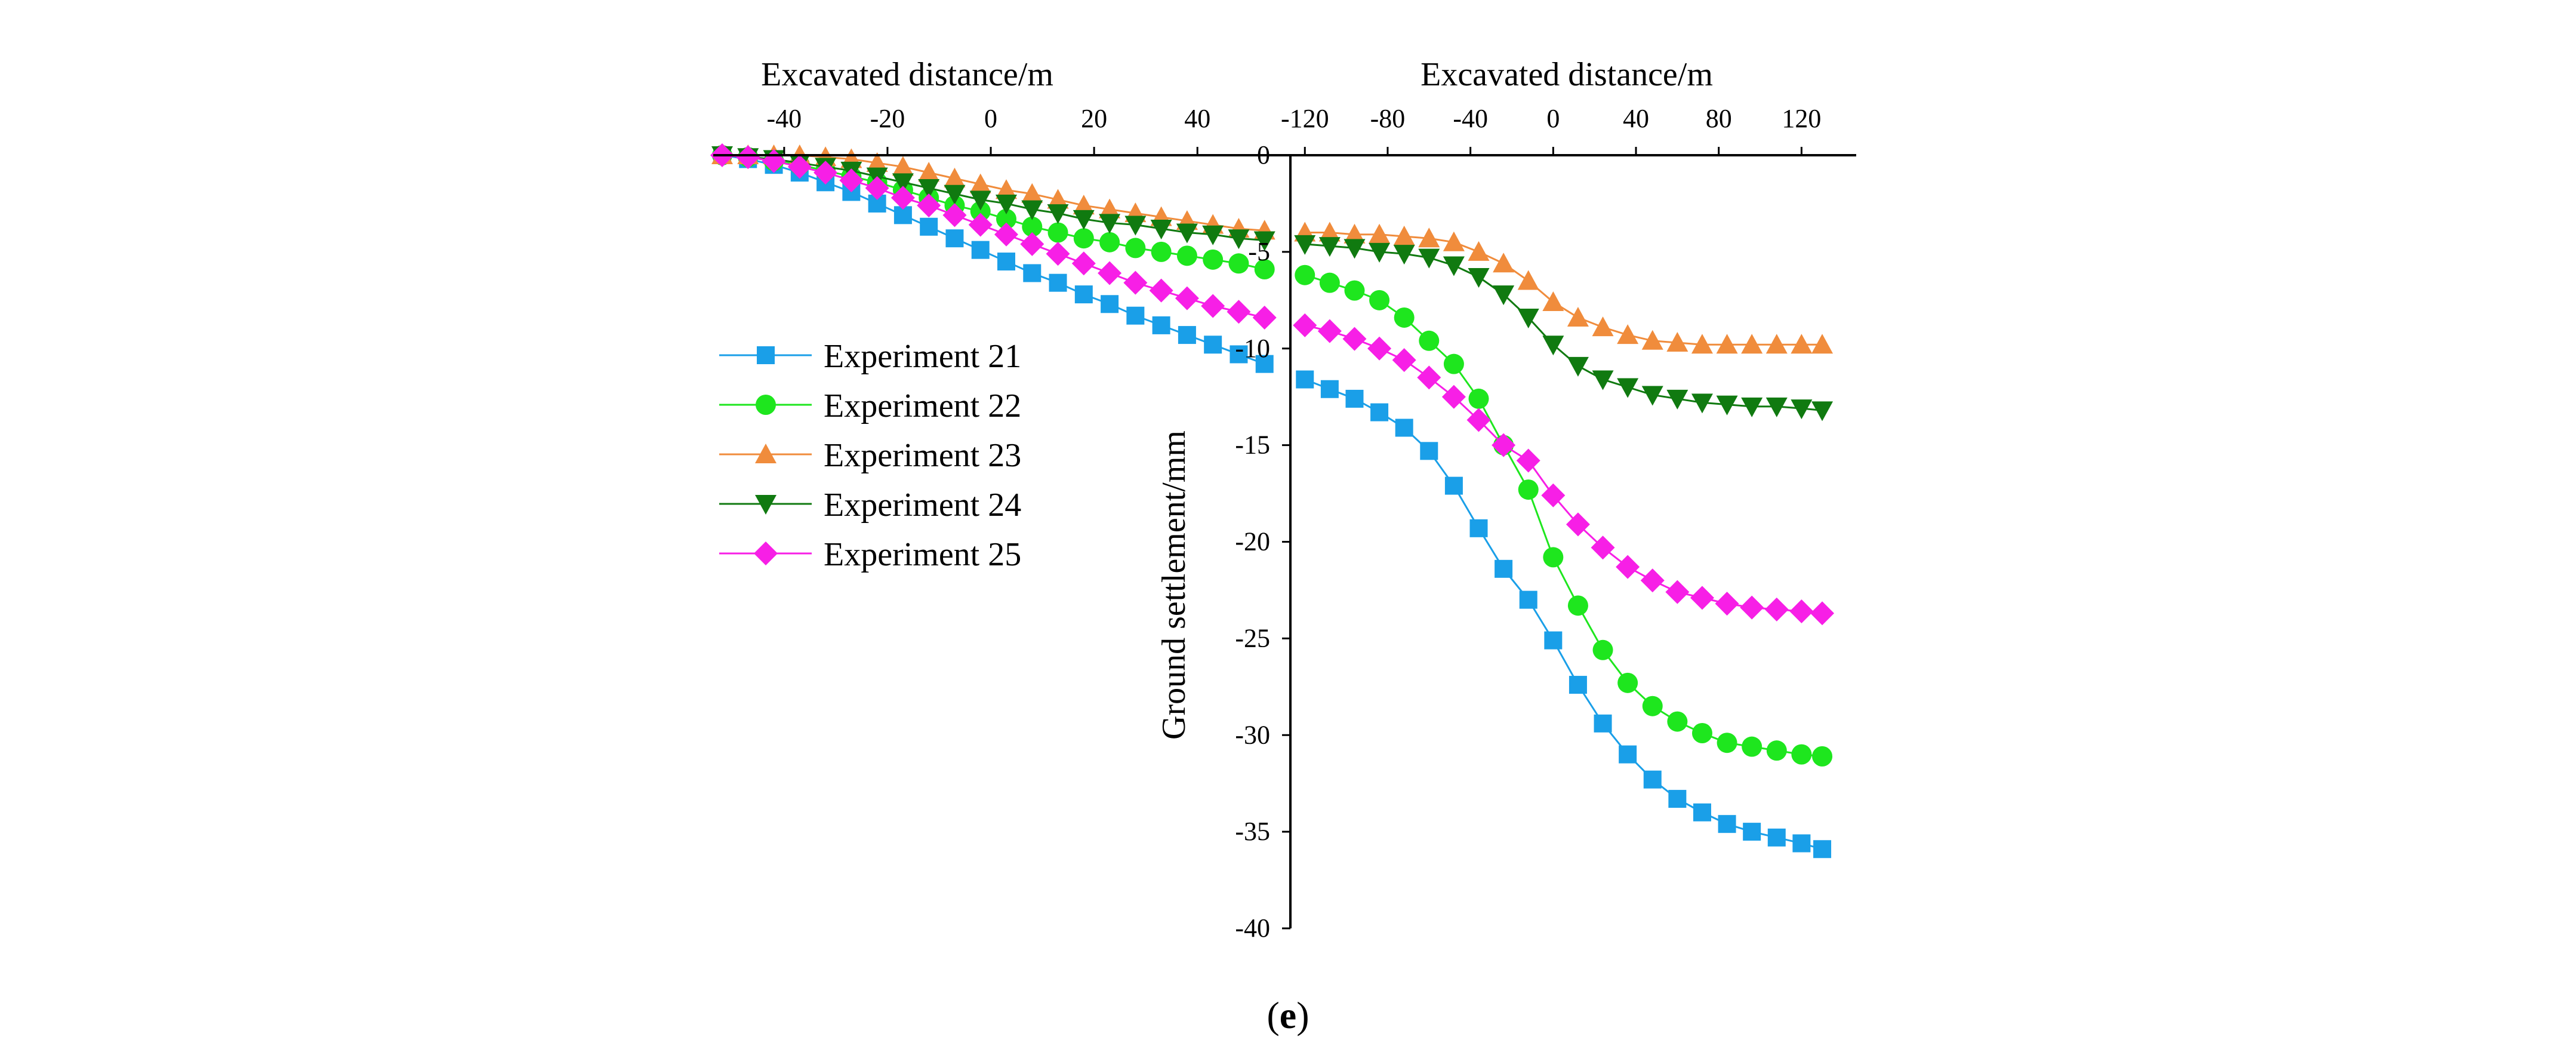  What do you see at coordinates (1288, 1015) in the screenshot?
I see `figure-caption: (e)` at bounding box center [1288, 1015].